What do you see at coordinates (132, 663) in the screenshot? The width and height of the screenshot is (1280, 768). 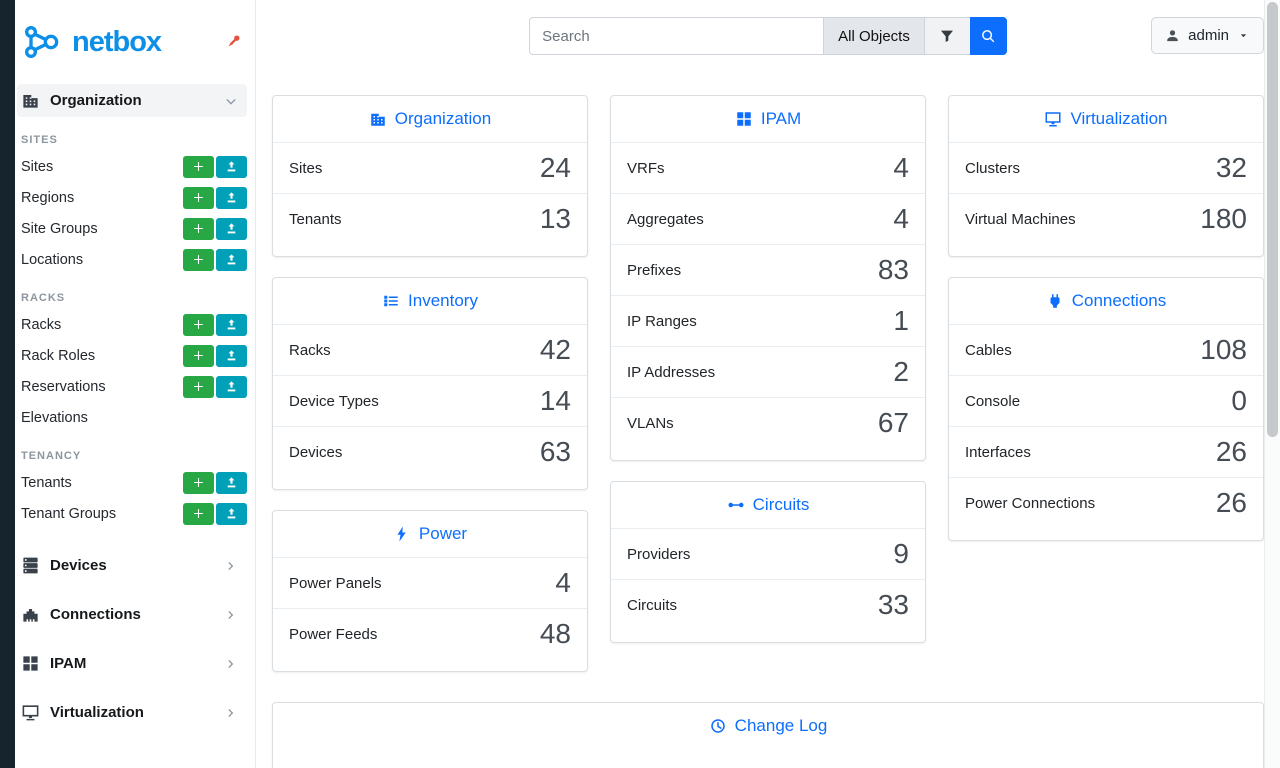 I see `sidebar-group-ipam: IPAM` at bounding box center [132, 663].